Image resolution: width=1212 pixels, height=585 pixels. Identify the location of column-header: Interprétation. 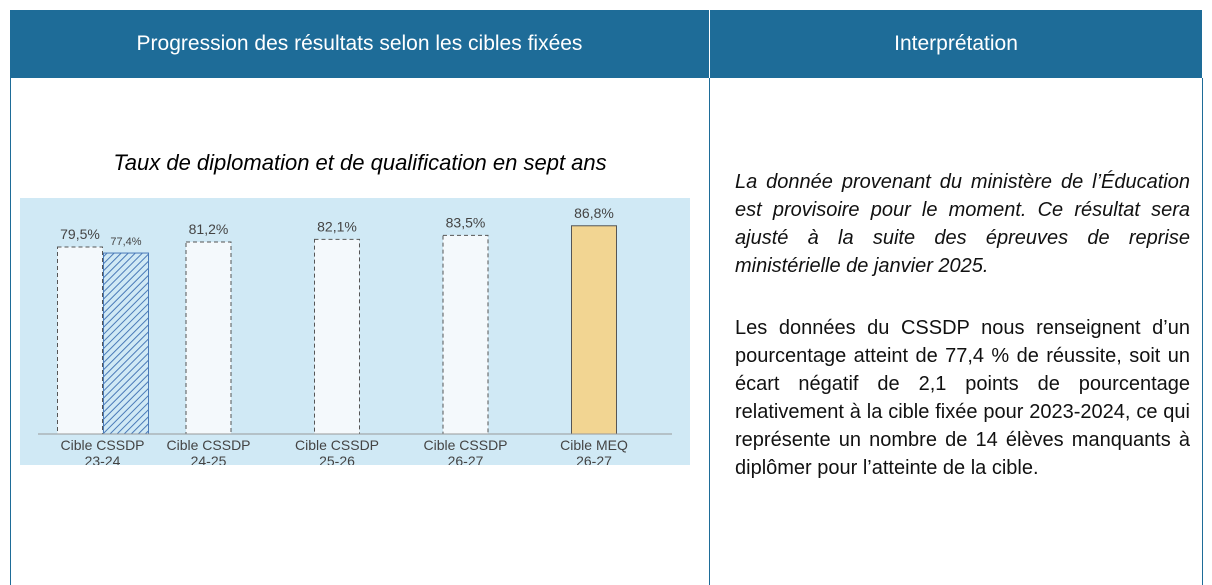
(956, 44).